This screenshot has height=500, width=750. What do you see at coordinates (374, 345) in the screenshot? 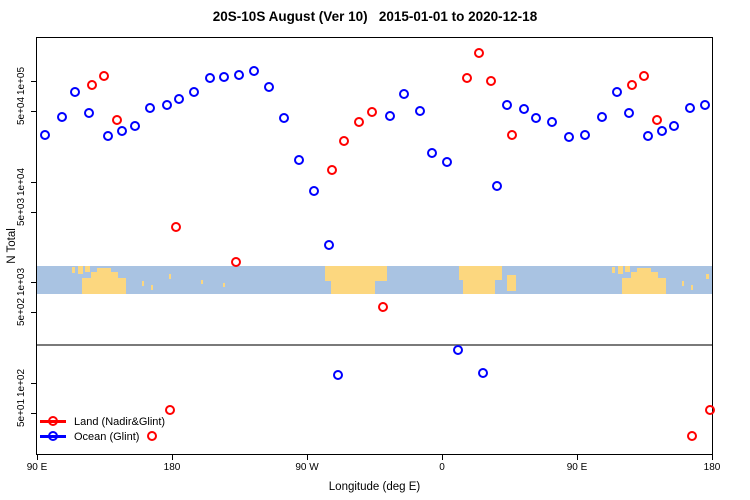
I see `reference-line` at bounding box center [374, 345].